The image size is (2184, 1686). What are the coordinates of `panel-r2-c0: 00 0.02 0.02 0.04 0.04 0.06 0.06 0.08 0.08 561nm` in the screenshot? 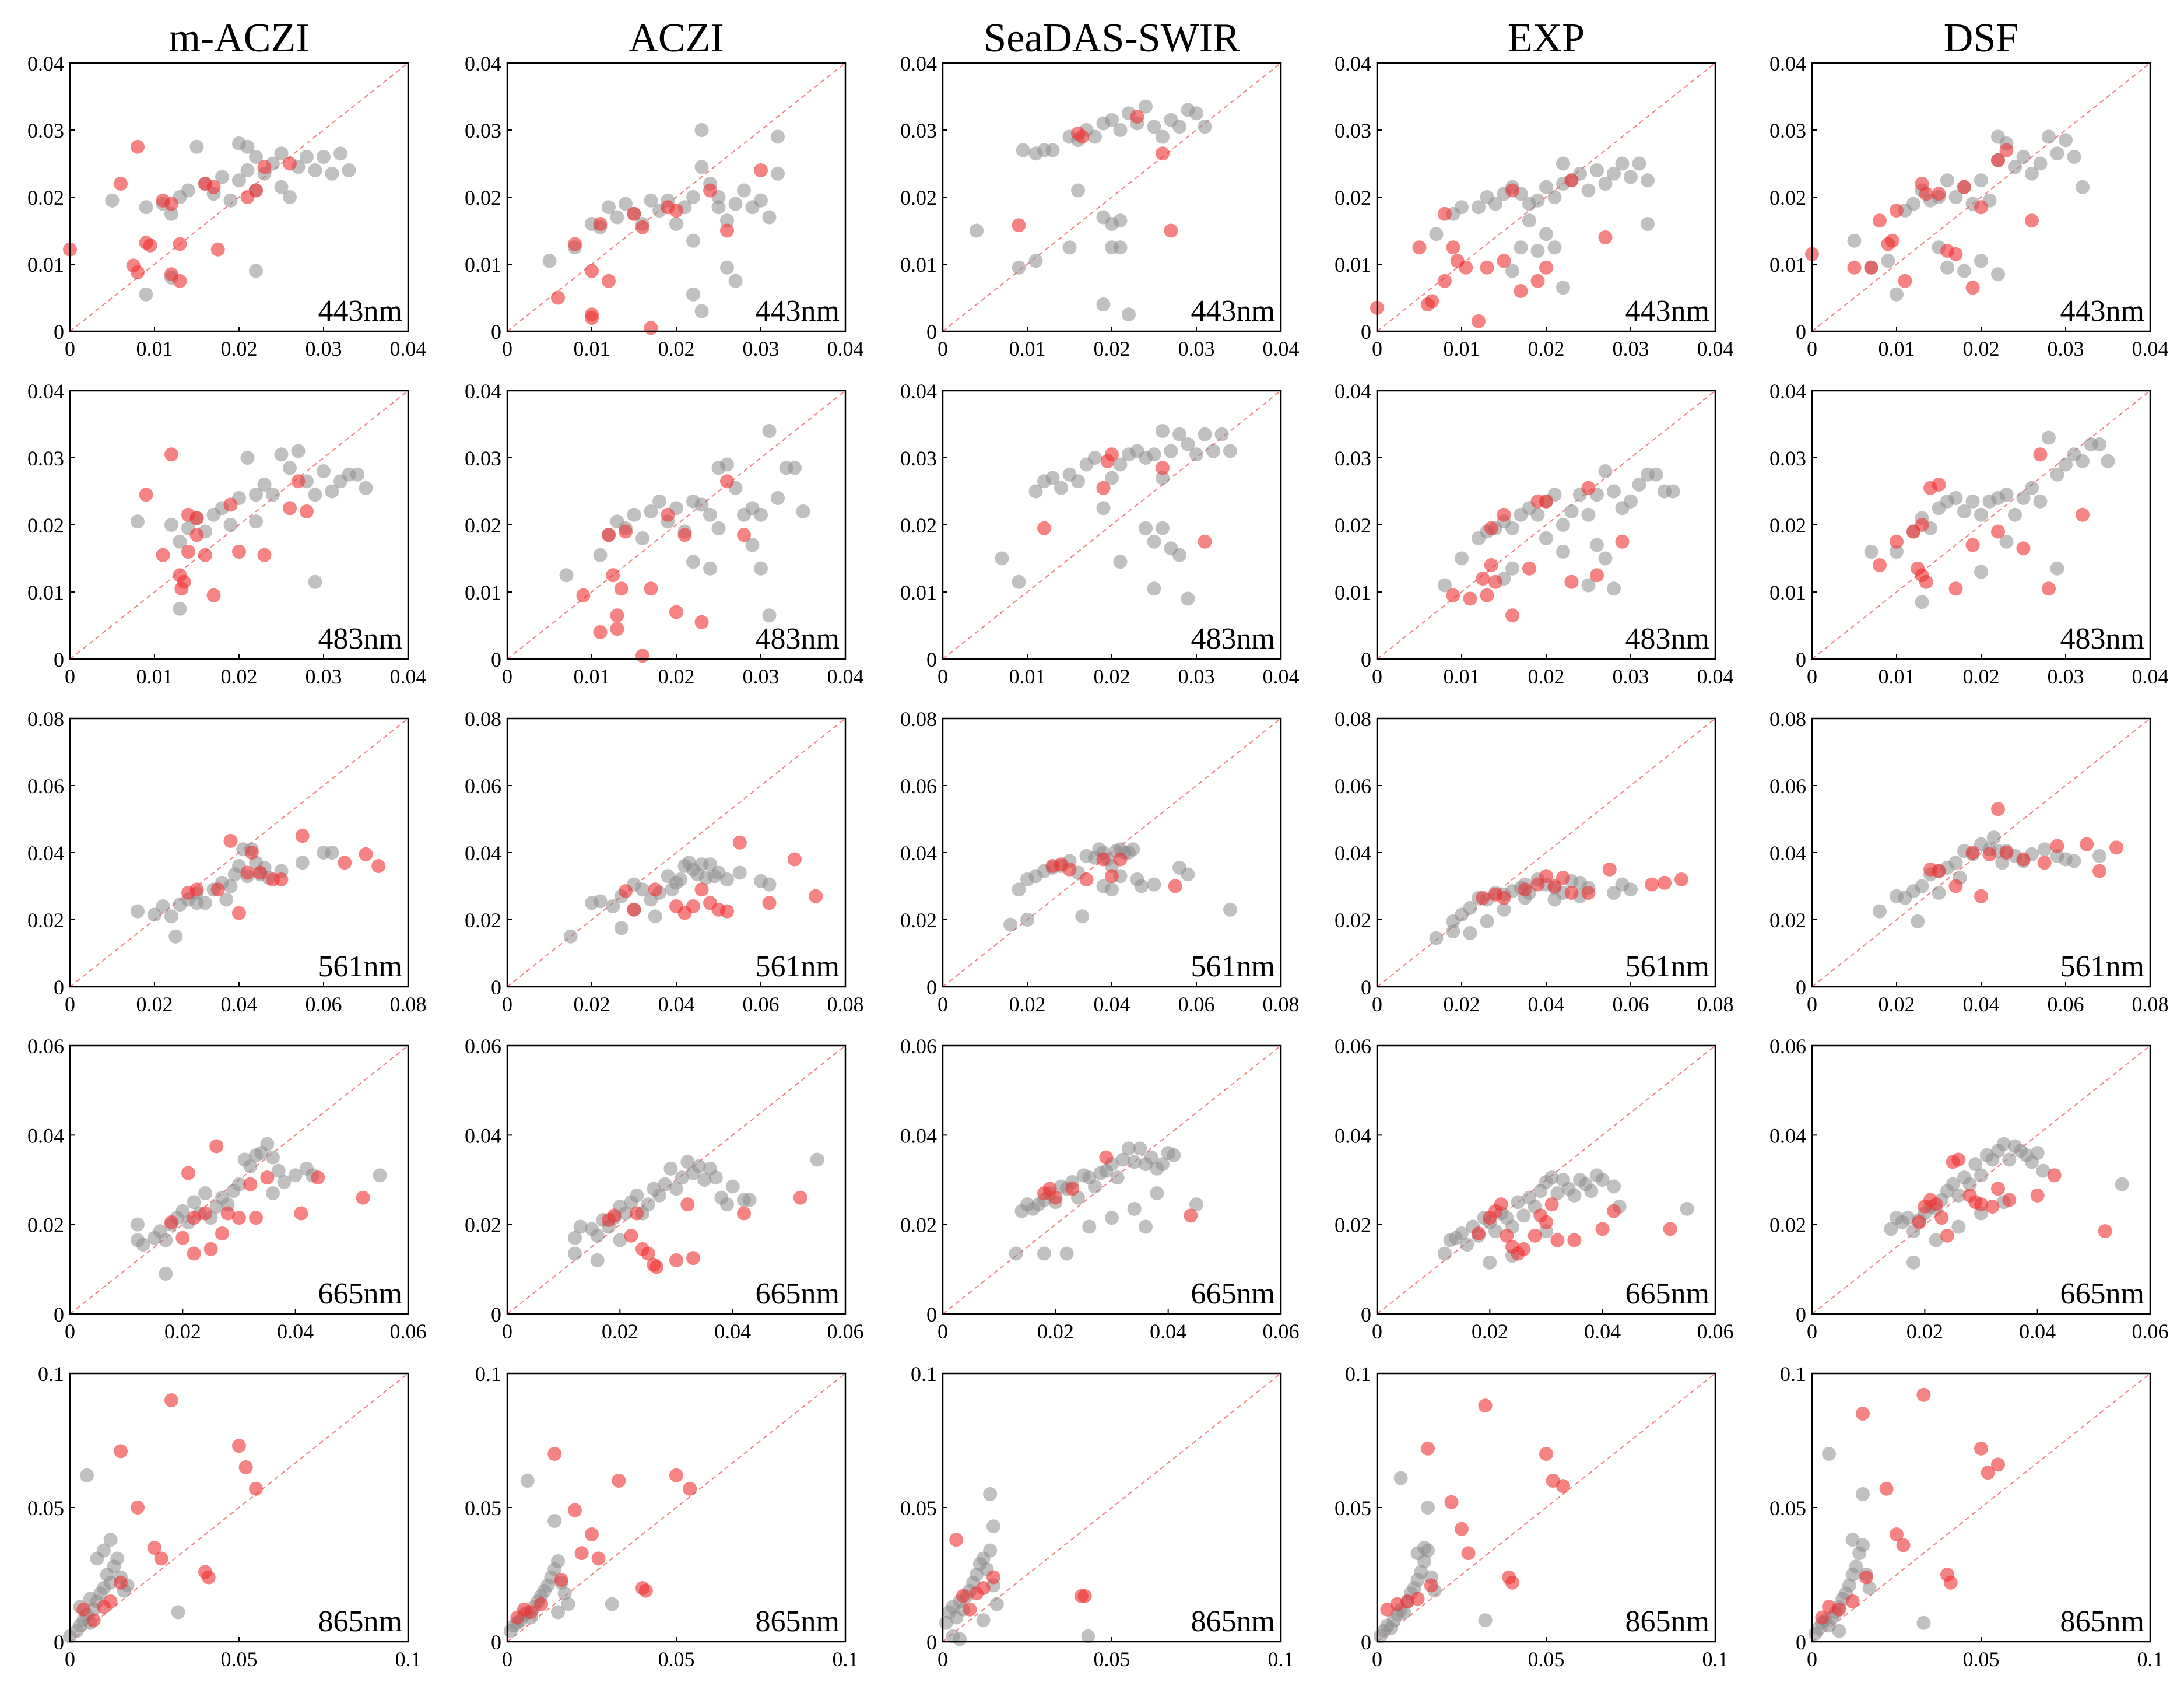 It's located at (227, 862).